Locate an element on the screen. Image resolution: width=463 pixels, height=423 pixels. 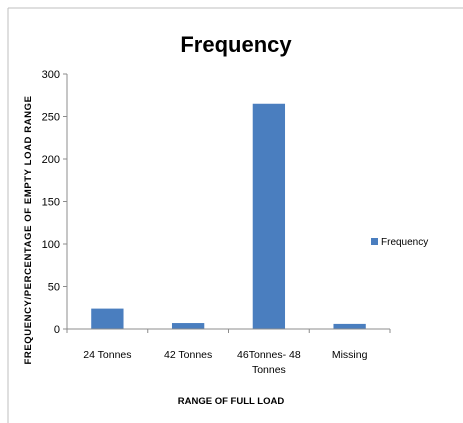
y-axis-ticks: 0 50 100 150 200 250 300 is located at coordinates (54, 202).